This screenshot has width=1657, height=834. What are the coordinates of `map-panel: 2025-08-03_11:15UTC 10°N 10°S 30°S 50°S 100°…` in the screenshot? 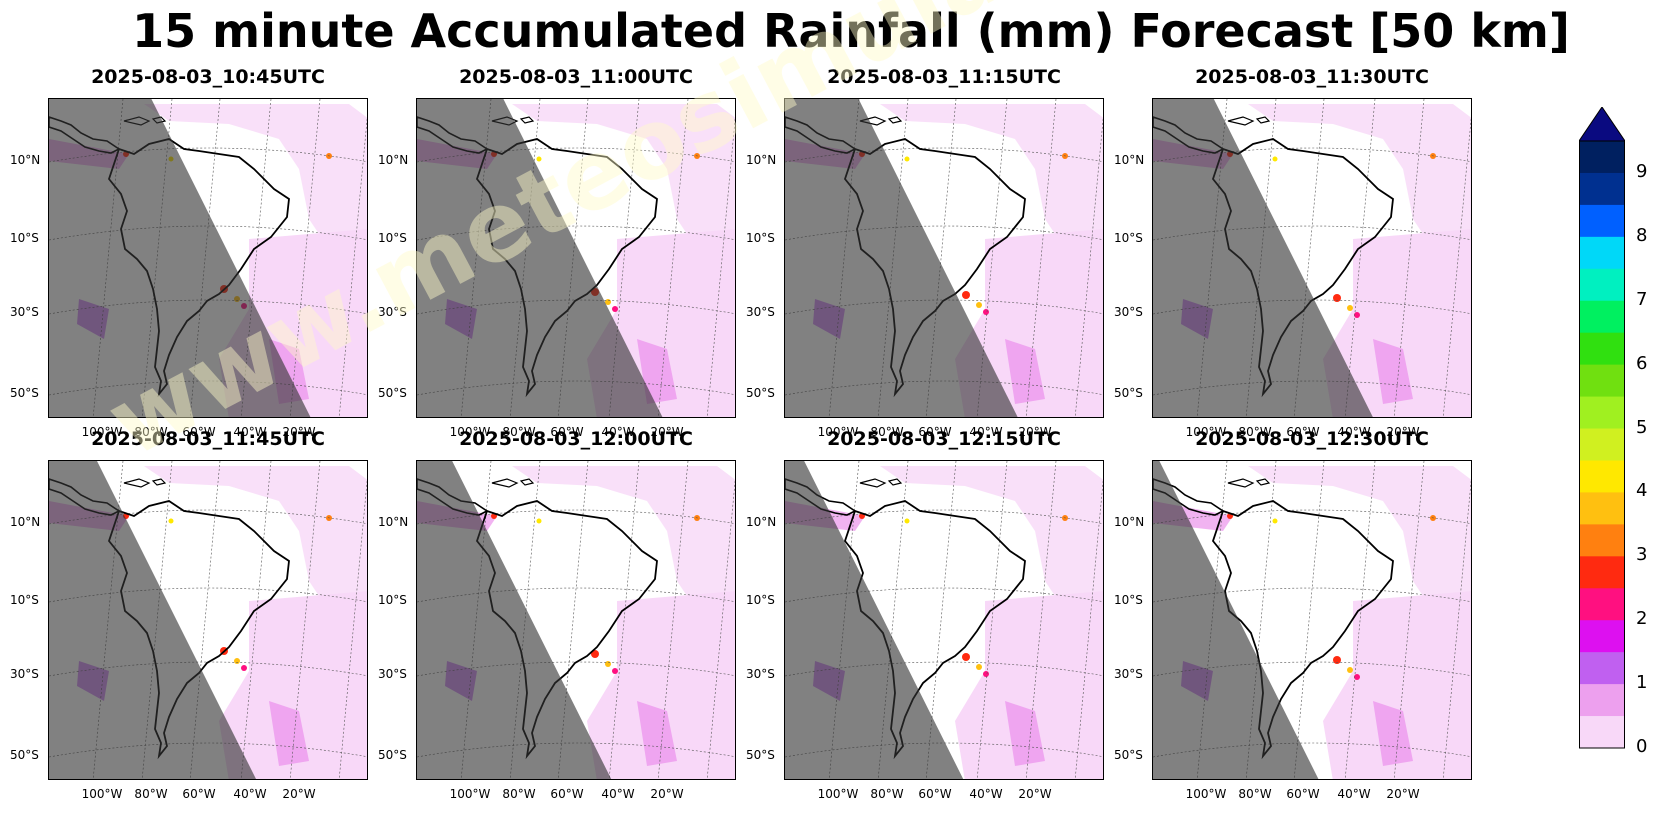 It's located at (925, 252).